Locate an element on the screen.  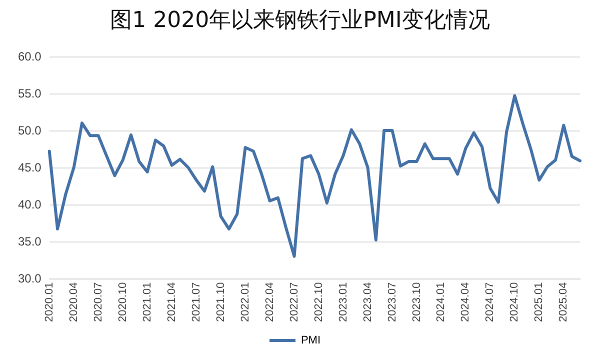
x-tick-label: 2023.04 is located at coordinates (368, 302).